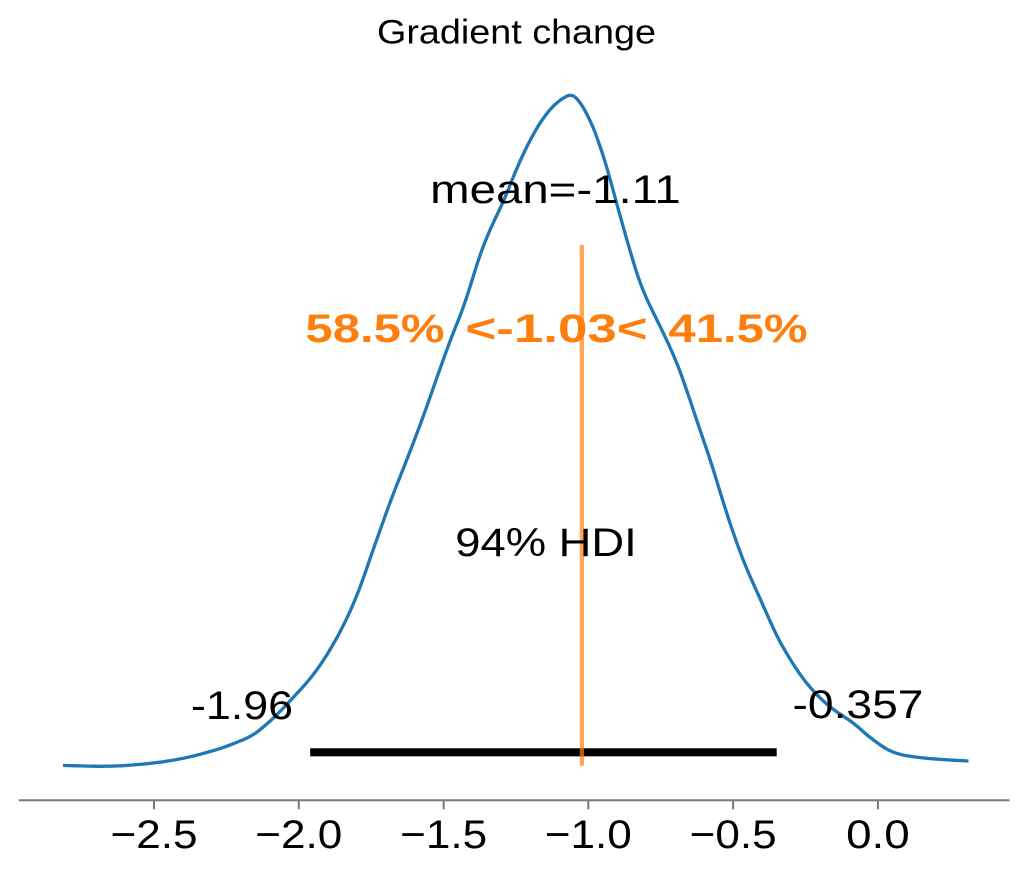 The height and width of the screenshot is (877, 1031). Describe the element at coordinates (242, 706) in the screenshot. I see `svg-text: -1.96` at that location.